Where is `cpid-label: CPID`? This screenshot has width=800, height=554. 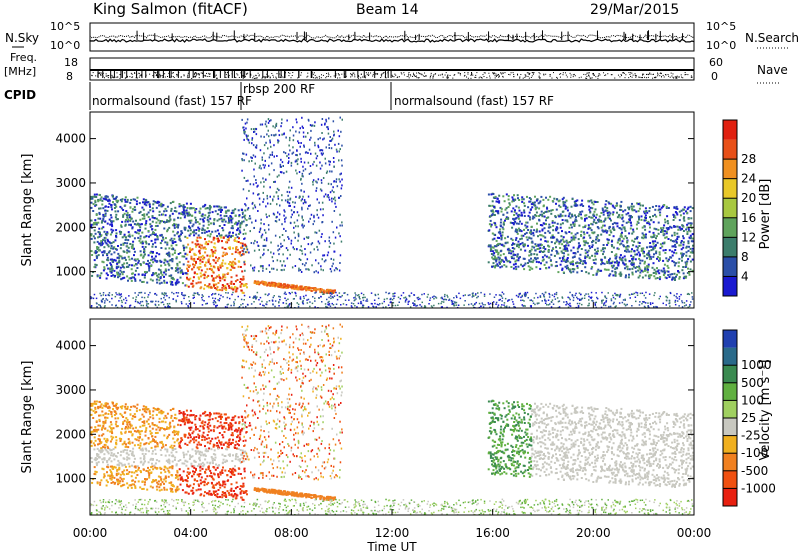 cpid-label: CPID is located at coordinates (20, 95).